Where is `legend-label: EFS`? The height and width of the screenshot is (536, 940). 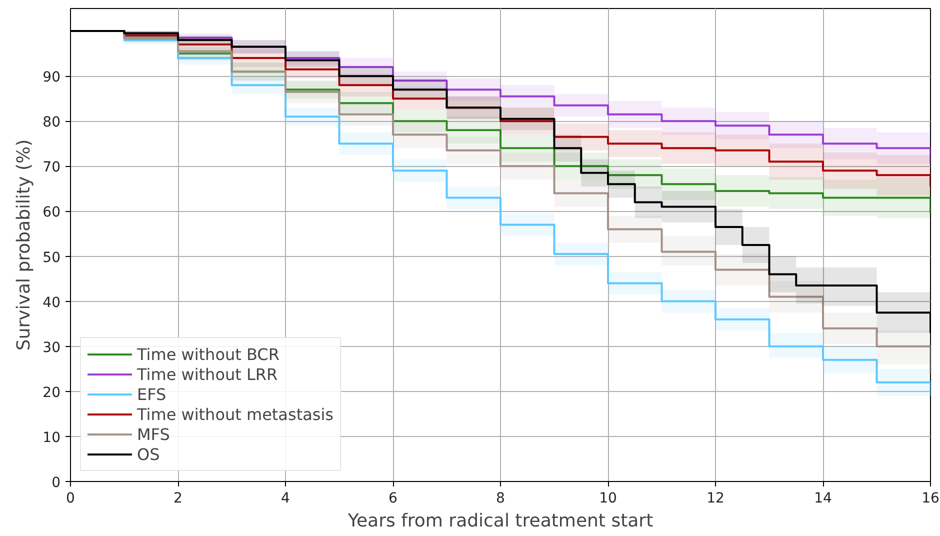
legend-label: EFS is located at coordinates (151, 394).